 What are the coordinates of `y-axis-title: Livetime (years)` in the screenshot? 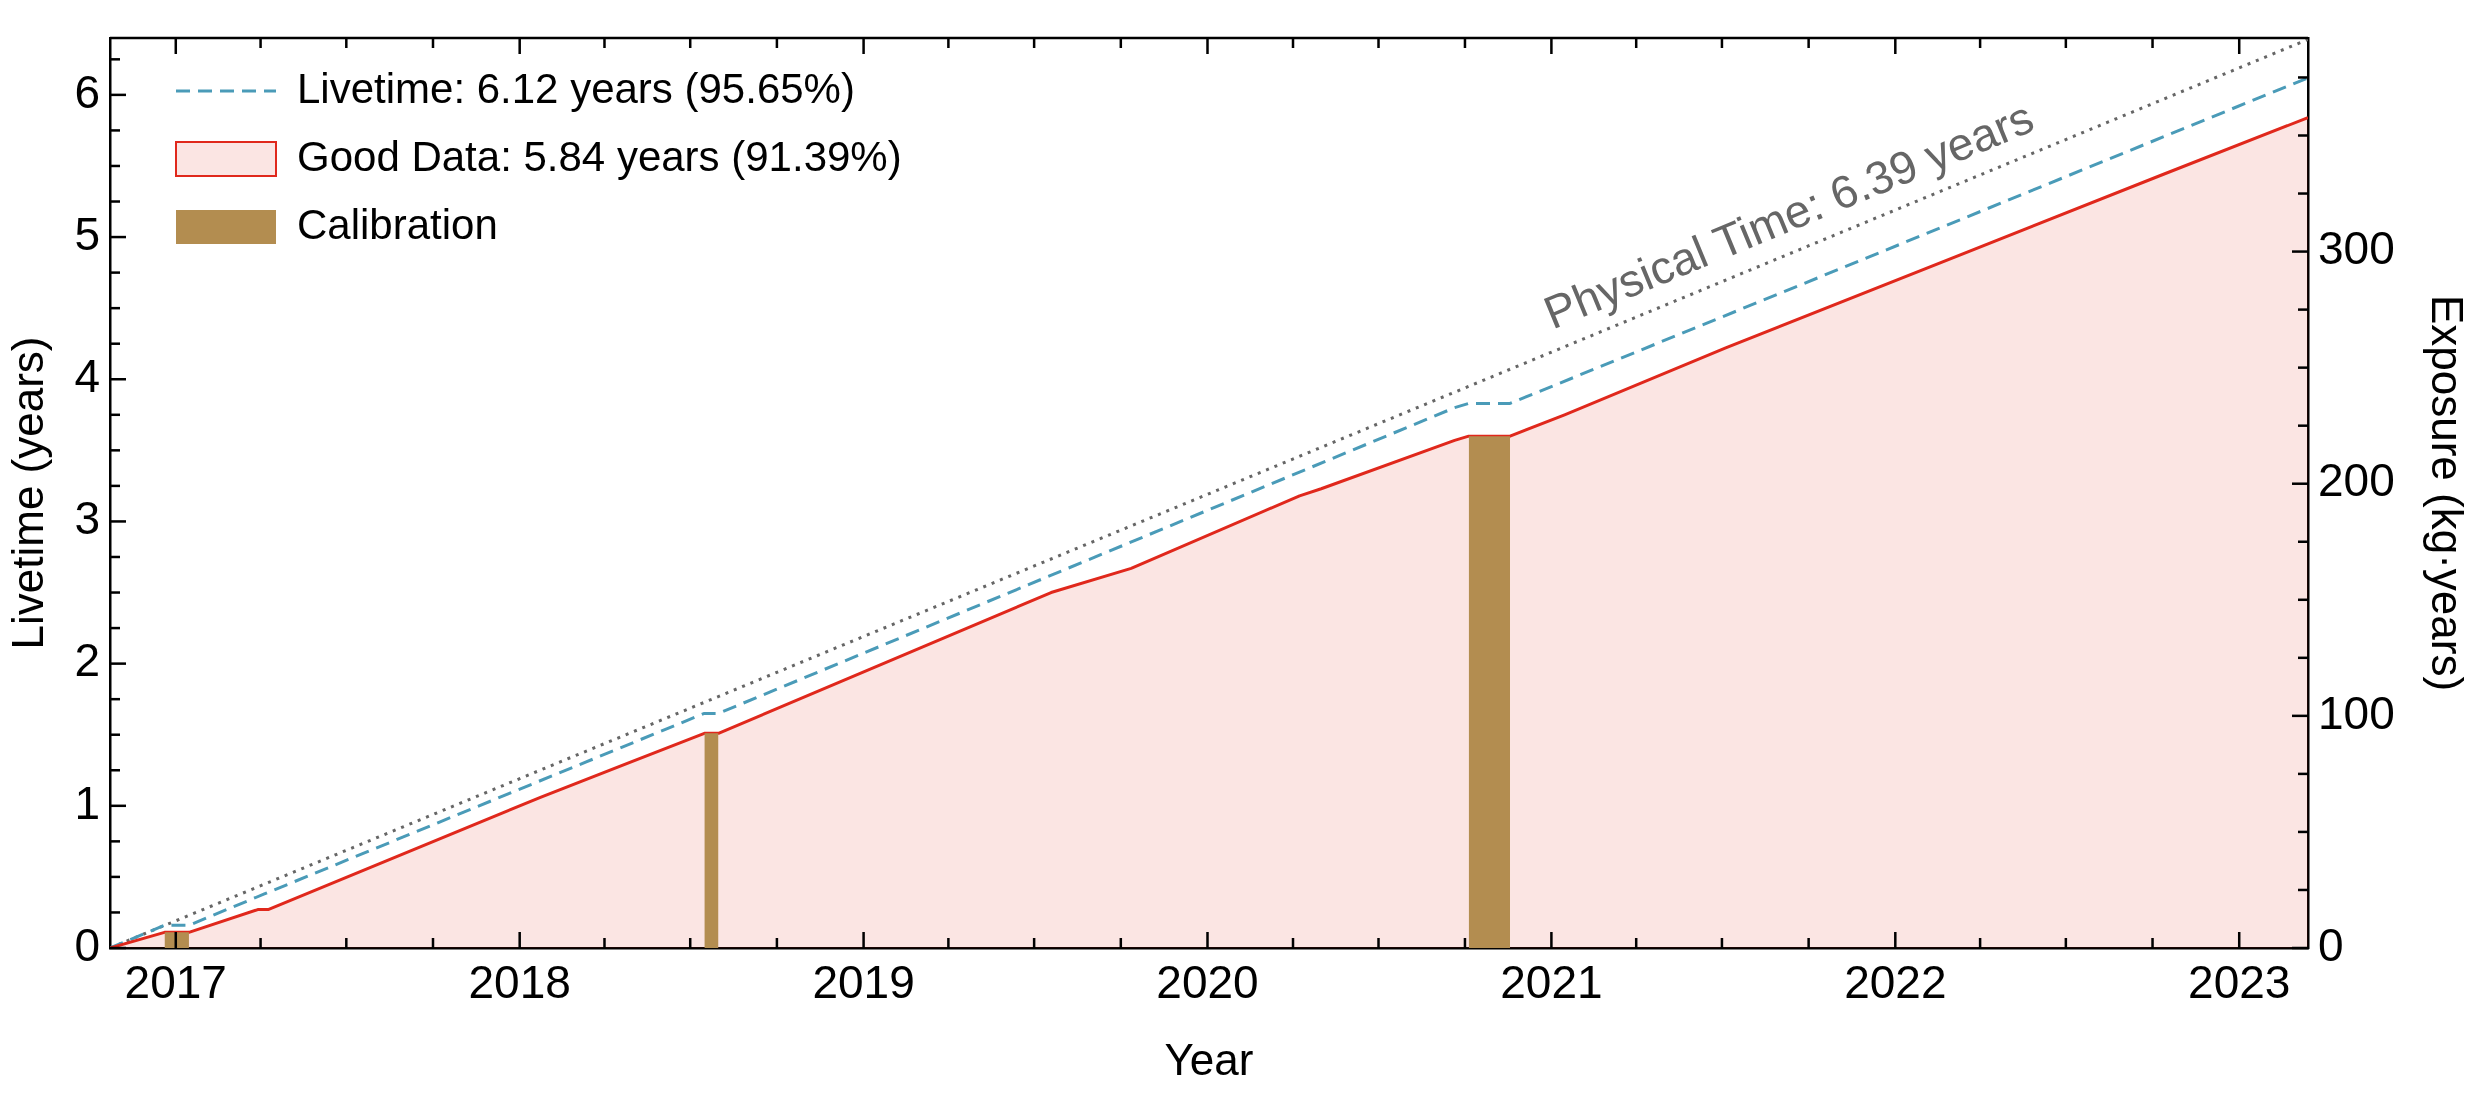 It's located at (27, 493).